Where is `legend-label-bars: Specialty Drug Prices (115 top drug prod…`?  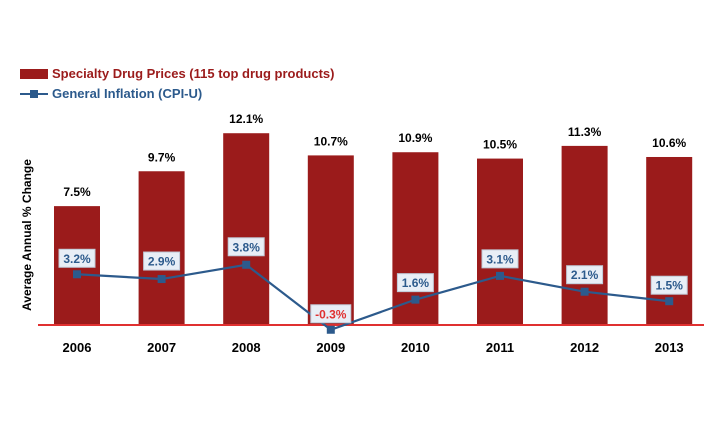 legend-label-bars: Specialty Drug Prices (115 top drug prod… is located at coordinates (193, 73).